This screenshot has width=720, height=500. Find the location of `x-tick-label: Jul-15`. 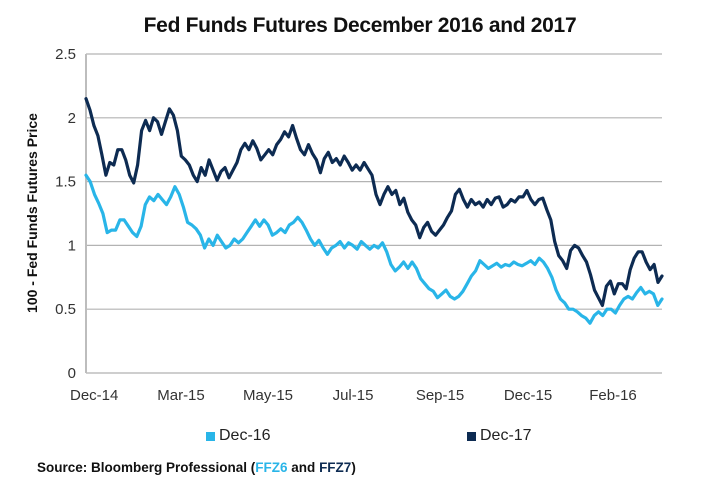

x-tick-label: Jul-15 is located at coordinates (353, 395).